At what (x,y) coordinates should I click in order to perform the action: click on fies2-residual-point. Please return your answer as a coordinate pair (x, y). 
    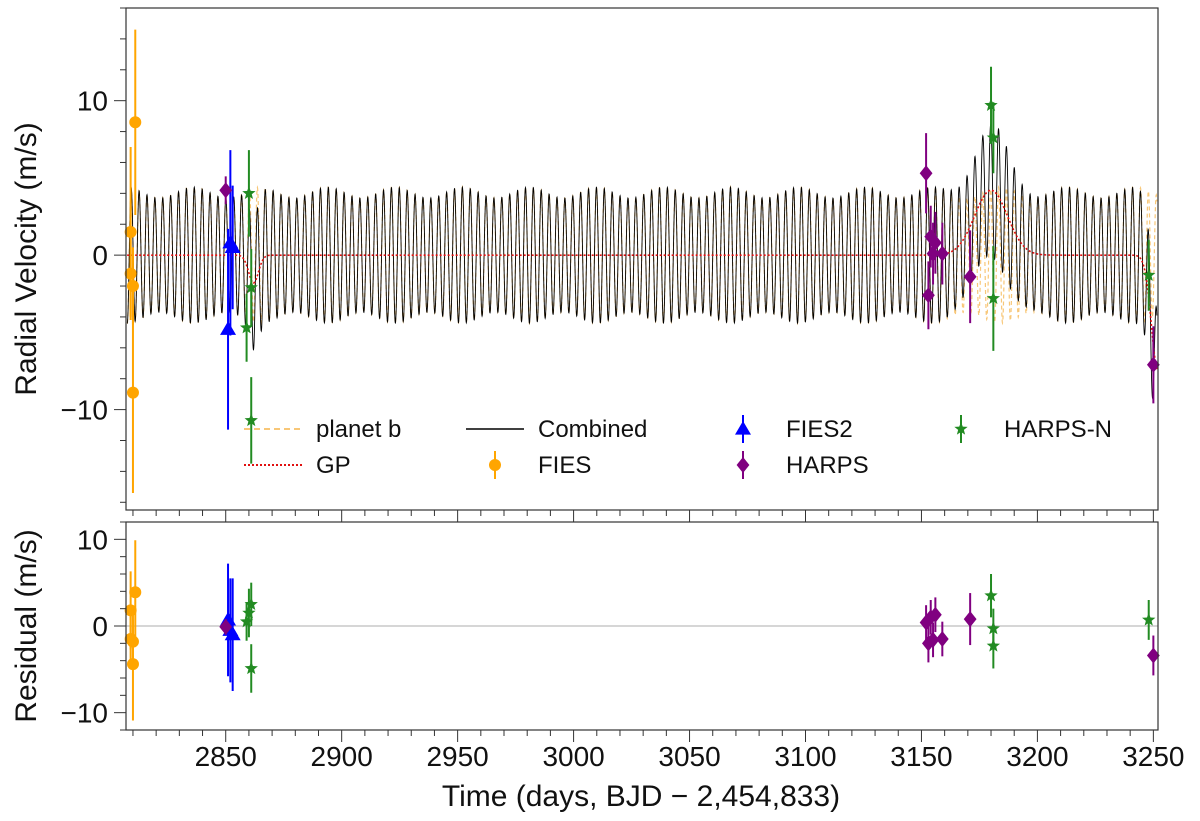
    Looking at the image, I should click on (232, 633).